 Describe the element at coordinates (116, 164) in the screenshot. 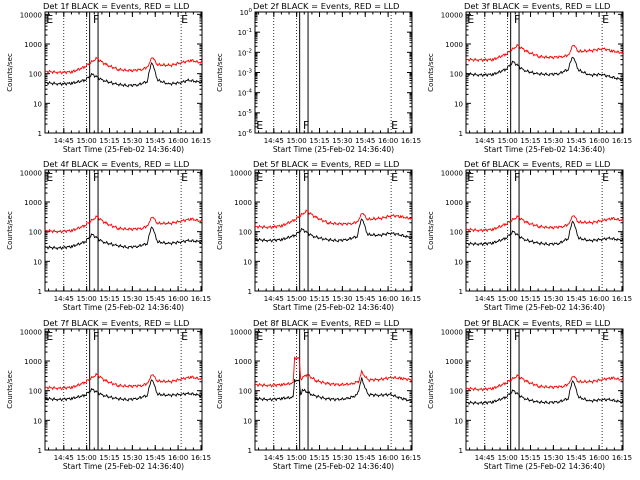

I see `panel-title: Det 4f BLACK = Events, RED = LLD` at that location.